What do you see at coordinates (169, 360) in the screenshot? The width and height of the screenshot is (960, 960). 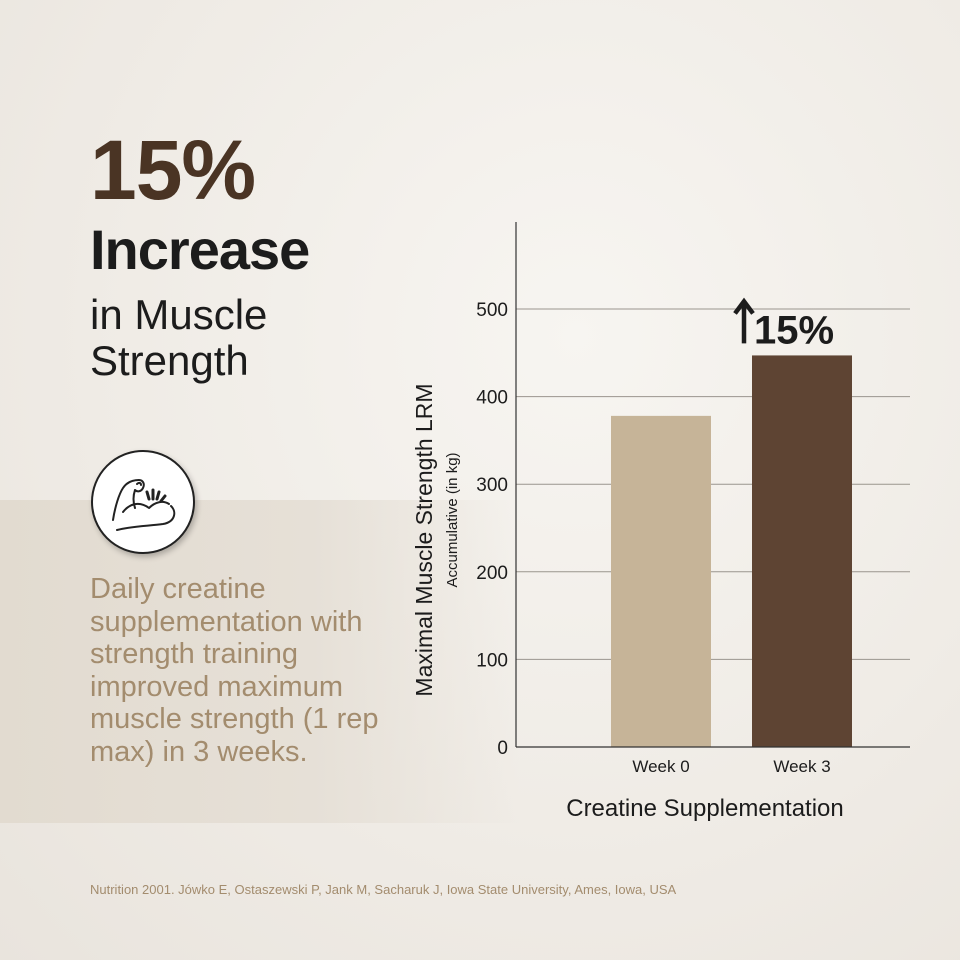 I see `subtitle-line-2: Strength` at bounding box center [169, 360].